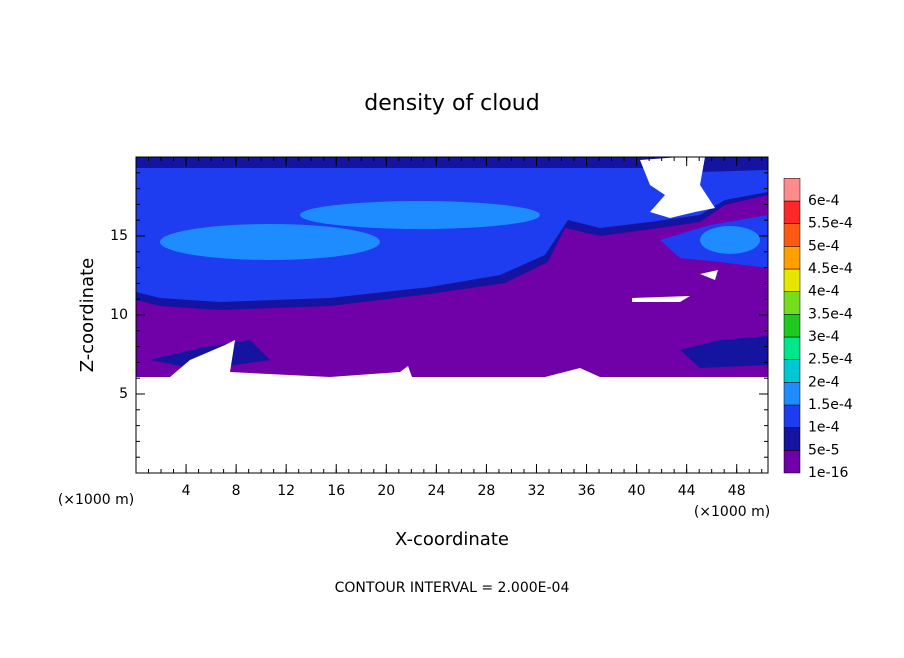  What do you see at coordinates (537, 491) in the screenshot?
I see `x-tick-label: 32` at bounding box center [537, 491].